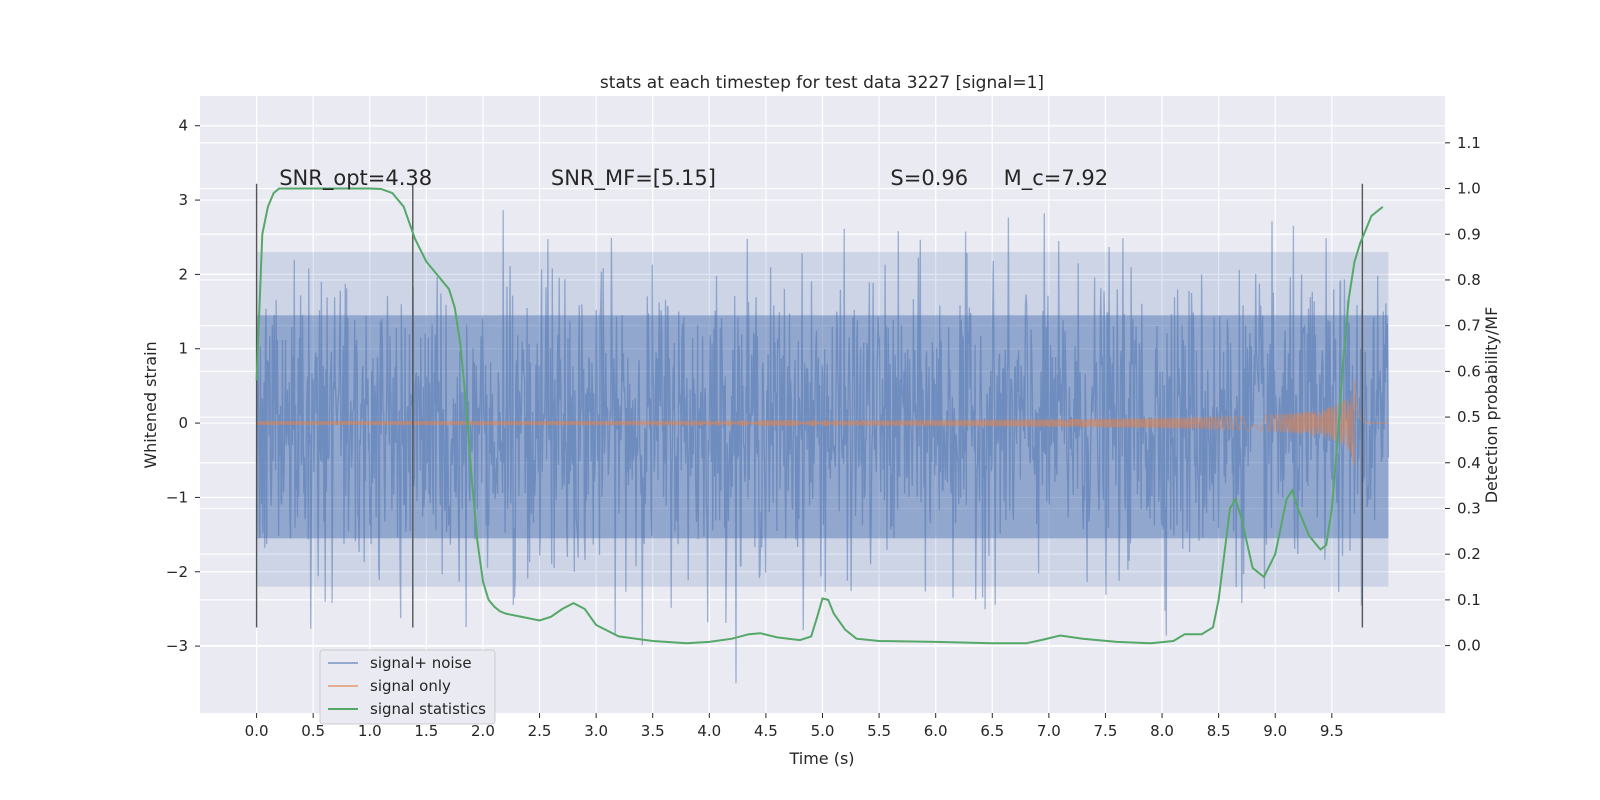 The image size is (1600, 800). I want to click on x-tick-label: 2.0, so click(483, 731).